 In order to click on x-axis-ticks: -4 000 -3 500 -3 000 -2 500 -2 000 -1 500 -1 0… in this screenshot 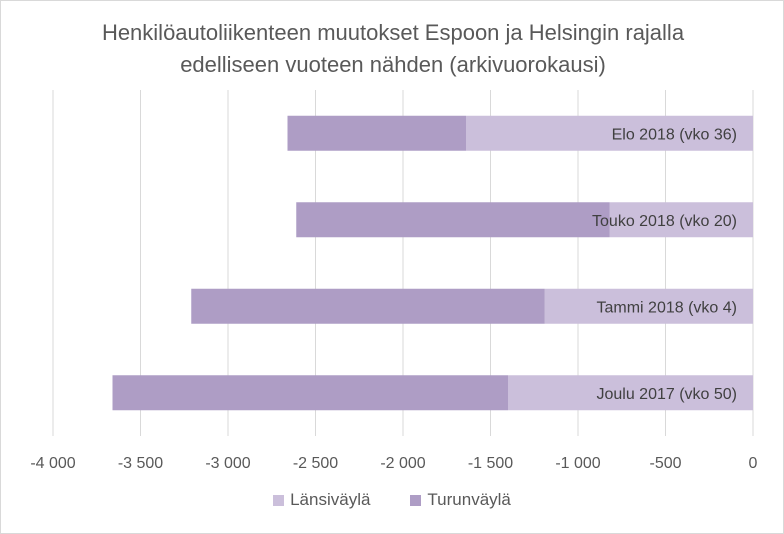, I will do `click(393, 463)`.